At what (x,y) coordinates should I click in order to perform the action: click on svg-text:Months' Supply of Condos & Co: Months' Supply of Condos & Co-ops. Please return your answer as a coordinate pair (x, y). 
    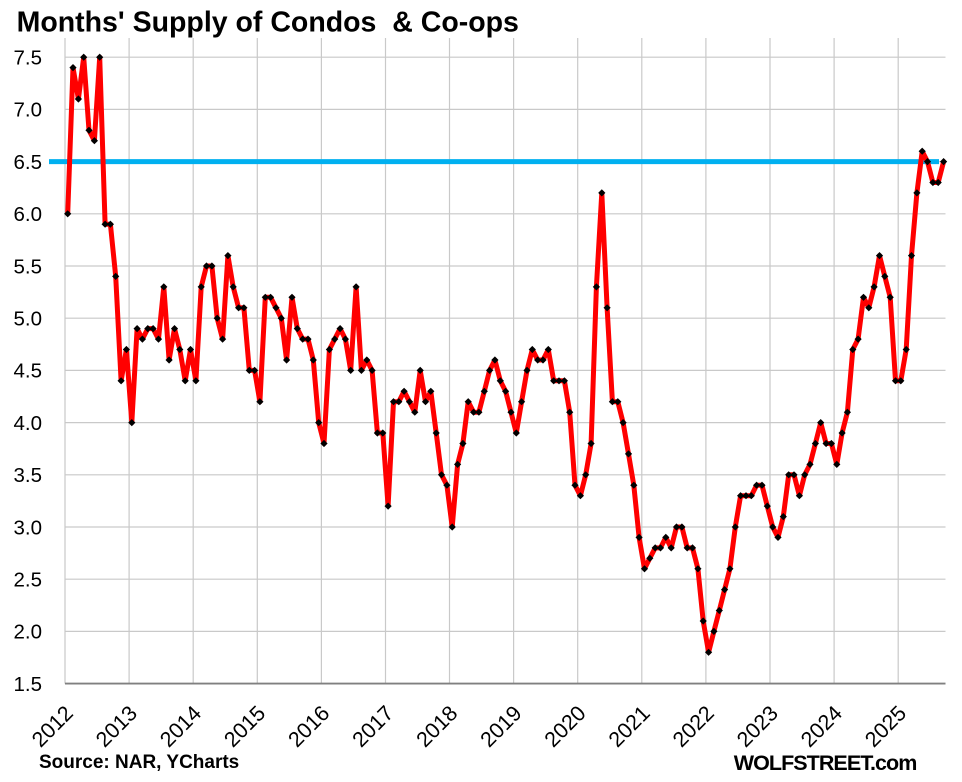
    Looking at the image, I should click on (268, 22).